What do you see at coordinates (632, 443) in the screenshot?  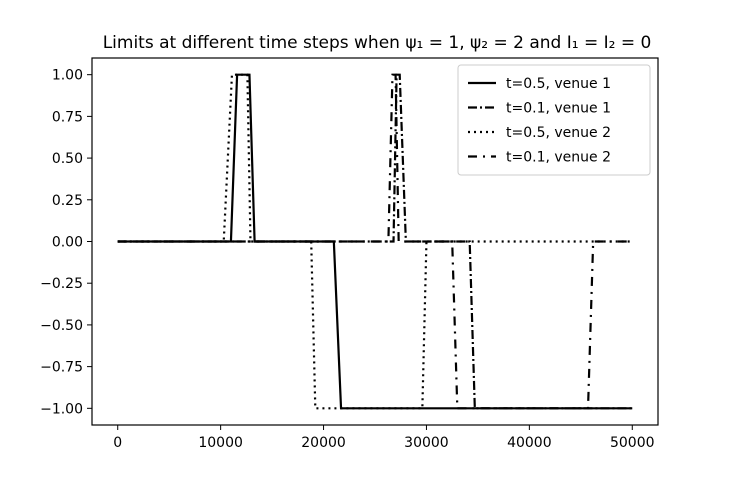 I see `x-tick-label: 50000` at bounding box center [632, 443].